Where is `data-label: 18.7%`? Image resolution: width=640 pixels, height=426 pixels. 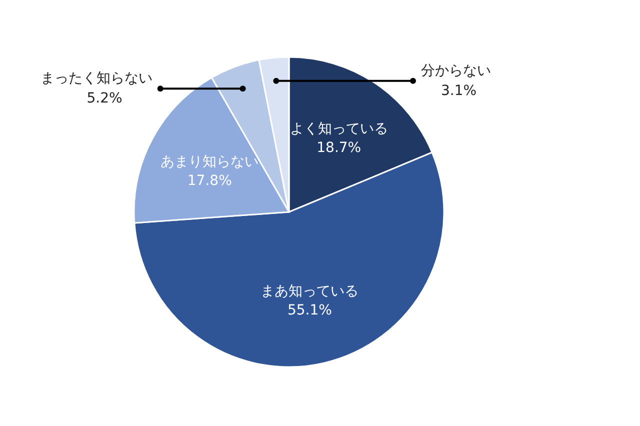
data-label: 18.7% is located at coordinates (339, 148).